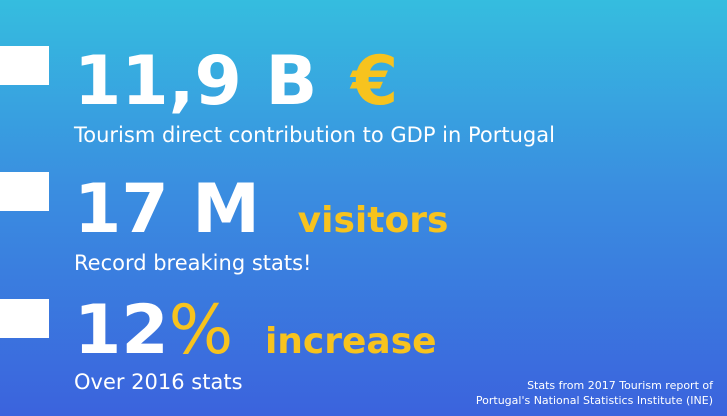  Describe the element at coordinates (24, 65) in the screenshot. I see `stat-bullet-gdp` at that location.